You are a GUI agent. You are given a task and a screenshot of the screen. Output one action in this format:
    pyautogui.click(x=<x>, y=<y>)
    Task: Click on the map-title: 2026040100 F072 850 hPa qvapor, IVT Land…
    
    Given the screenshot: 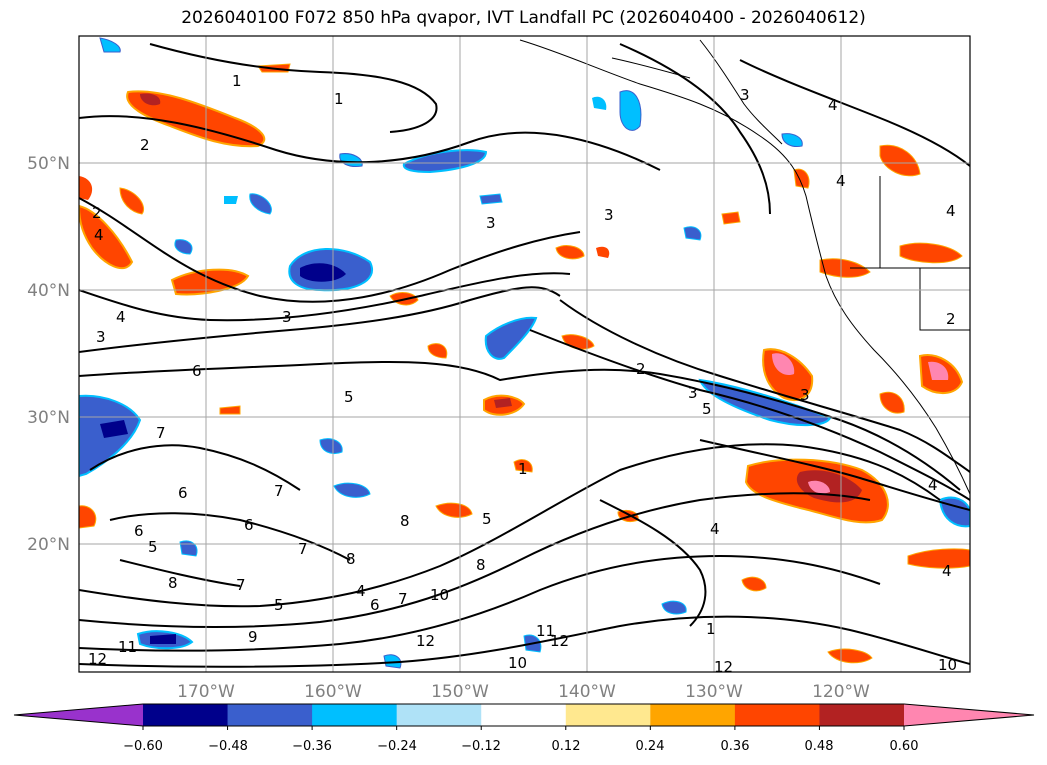 What is the action you would take?
    pyautogui.click(x=523, y=18)
    